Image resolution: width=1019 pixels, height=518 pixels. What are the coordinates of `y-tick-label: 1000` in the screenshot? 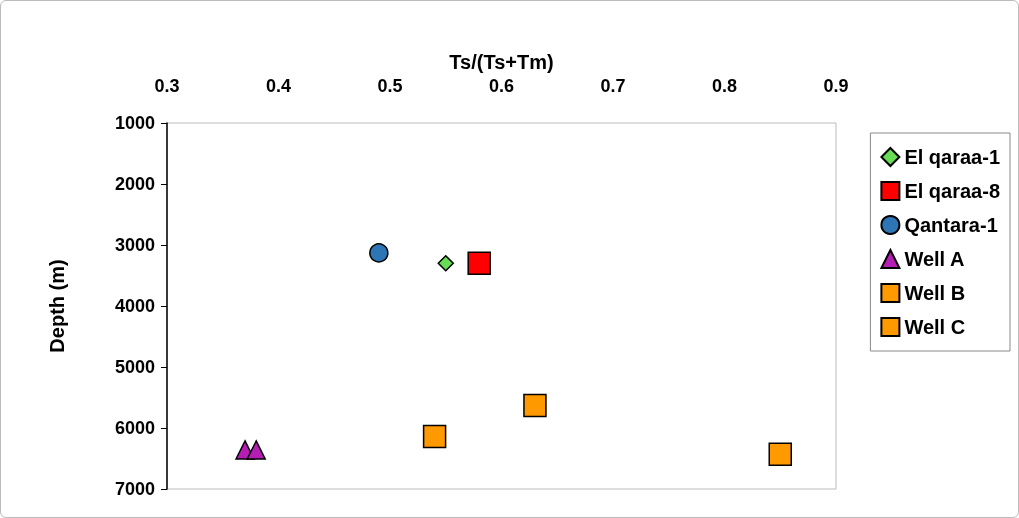 It's located at (134, 123).